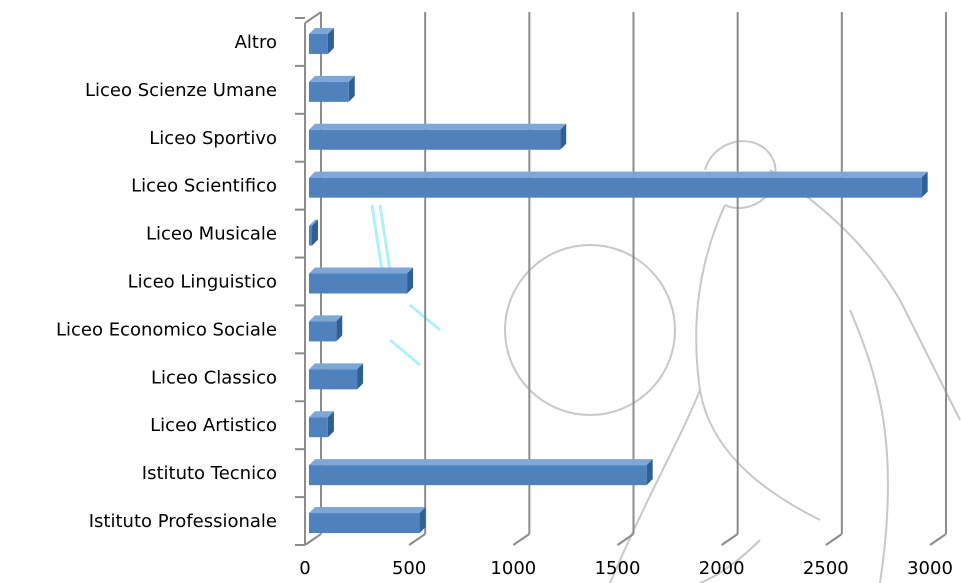 This screenshot has height=583, width=961. What do you see at coordinates (204, 186) in the screenshot?
I see `category-label-liceo-scientifico: Liceo Scientifico` at bounding box center [204, 186].